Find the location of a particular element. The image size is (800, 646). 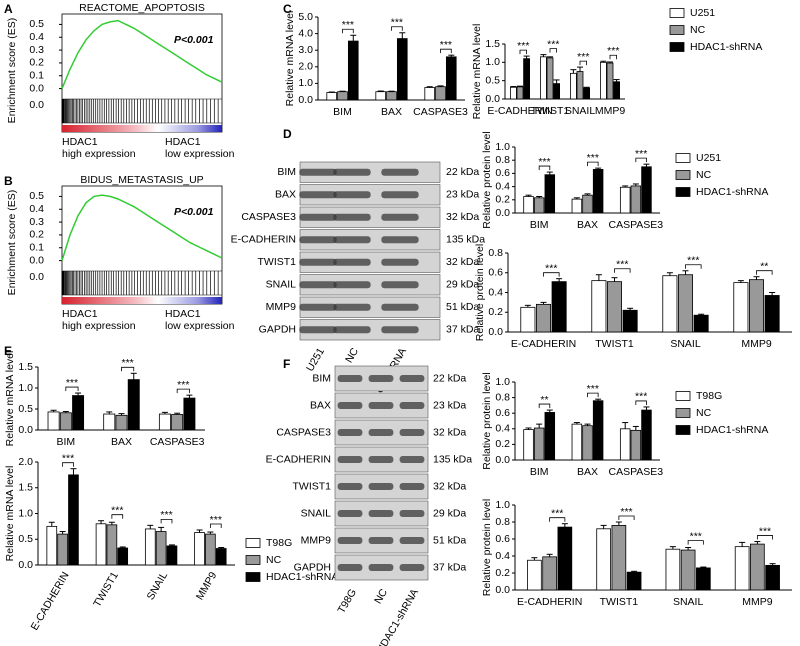

protein-label: E-CADHERIN is located at coordinates (298, 459).